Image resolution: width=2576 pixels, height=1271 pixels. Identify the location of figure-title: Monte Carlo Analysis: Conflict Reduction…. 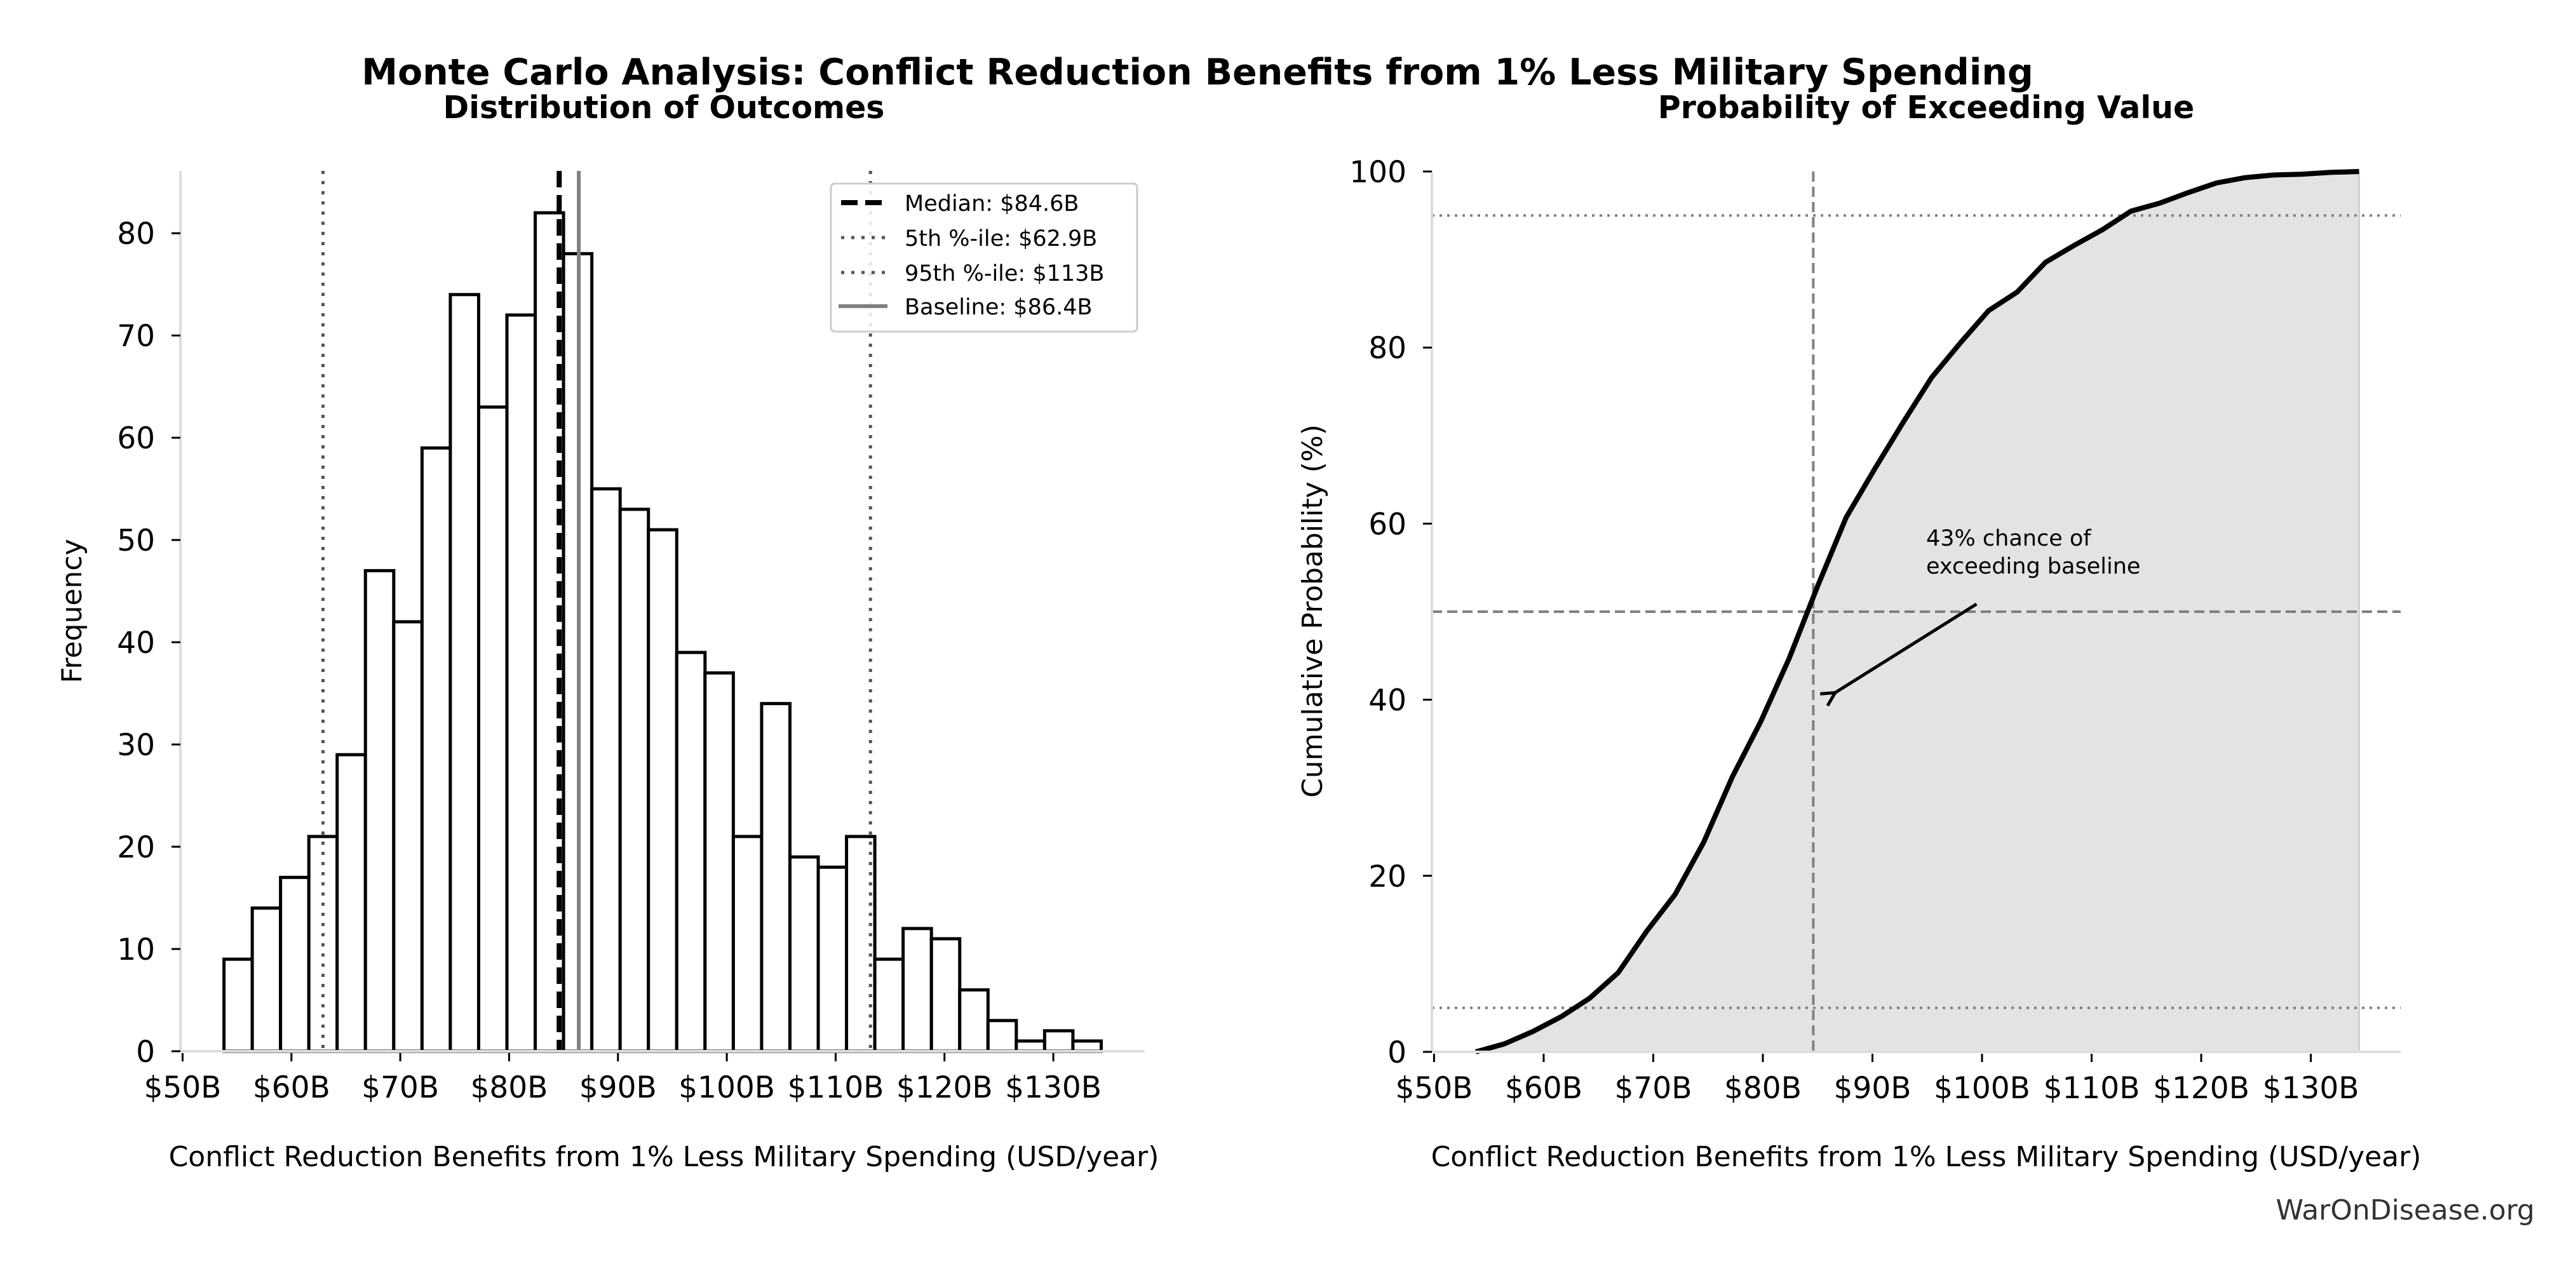
(1197, 72).